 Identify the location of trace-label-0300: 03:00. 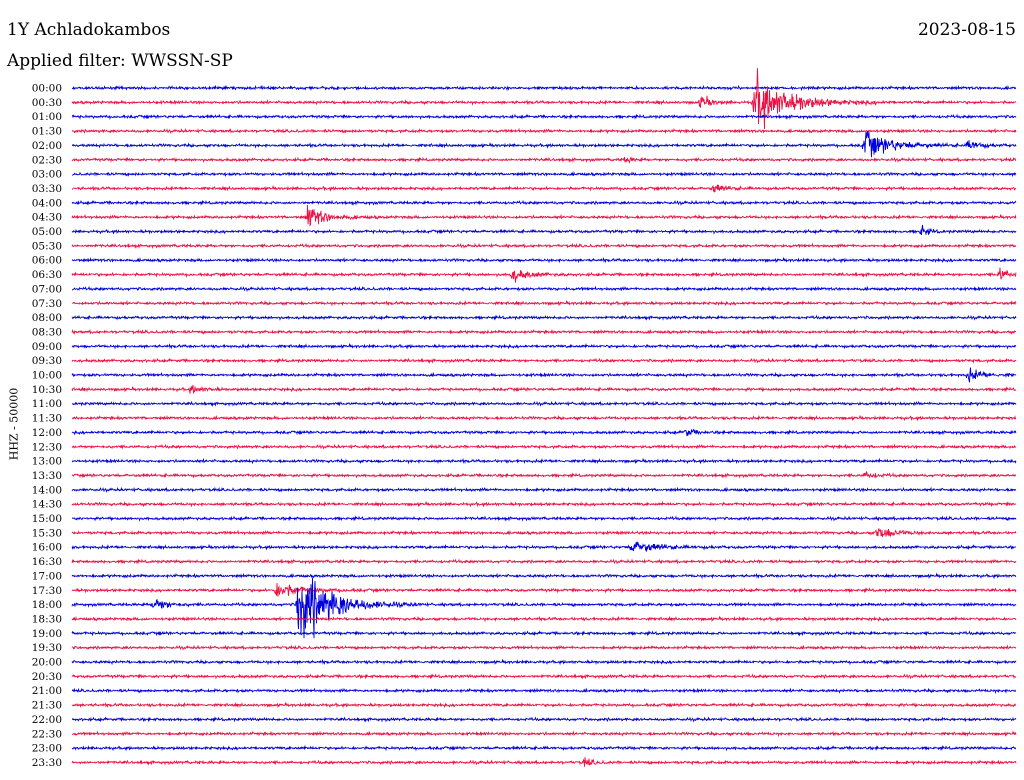
(47, 175).